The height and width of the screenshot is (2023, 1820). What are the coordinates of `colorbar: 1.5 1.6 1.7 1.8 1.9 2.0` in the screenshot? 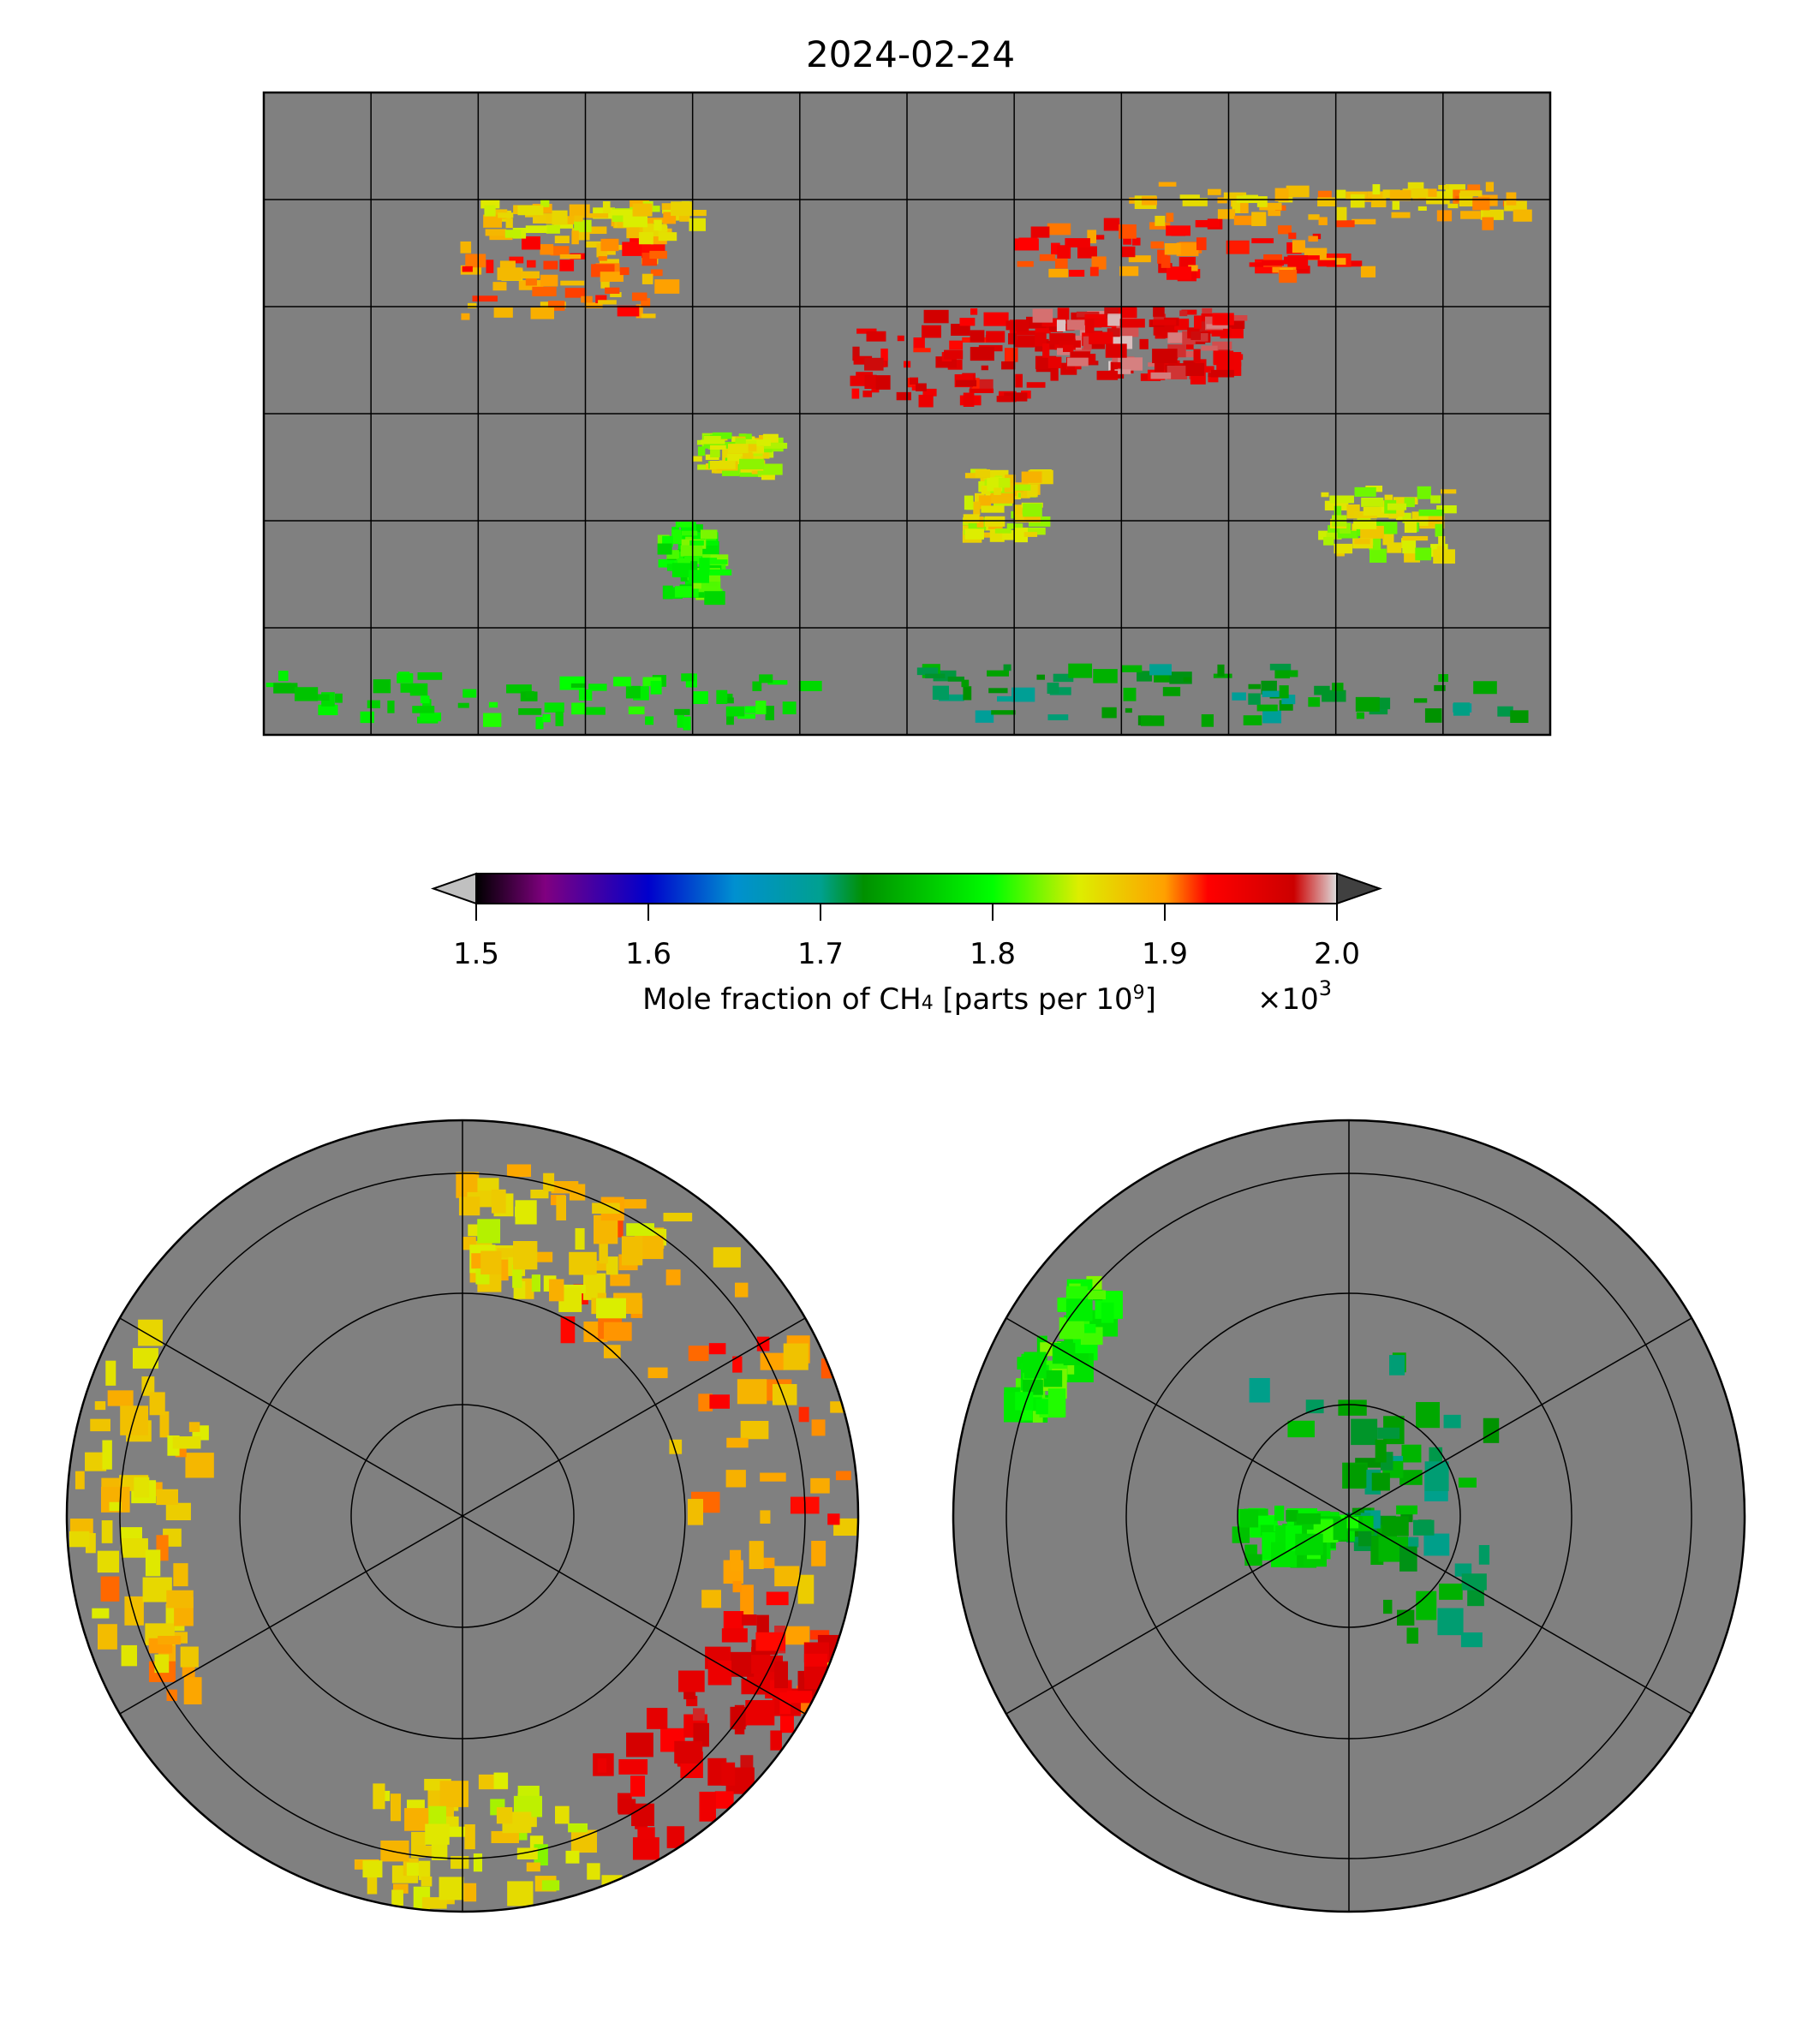 It's located at (907, 922).